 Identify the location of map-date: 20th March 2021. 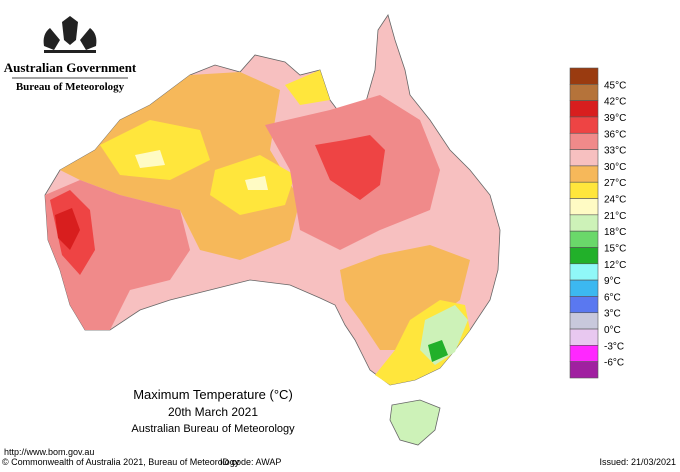
(213, 412).